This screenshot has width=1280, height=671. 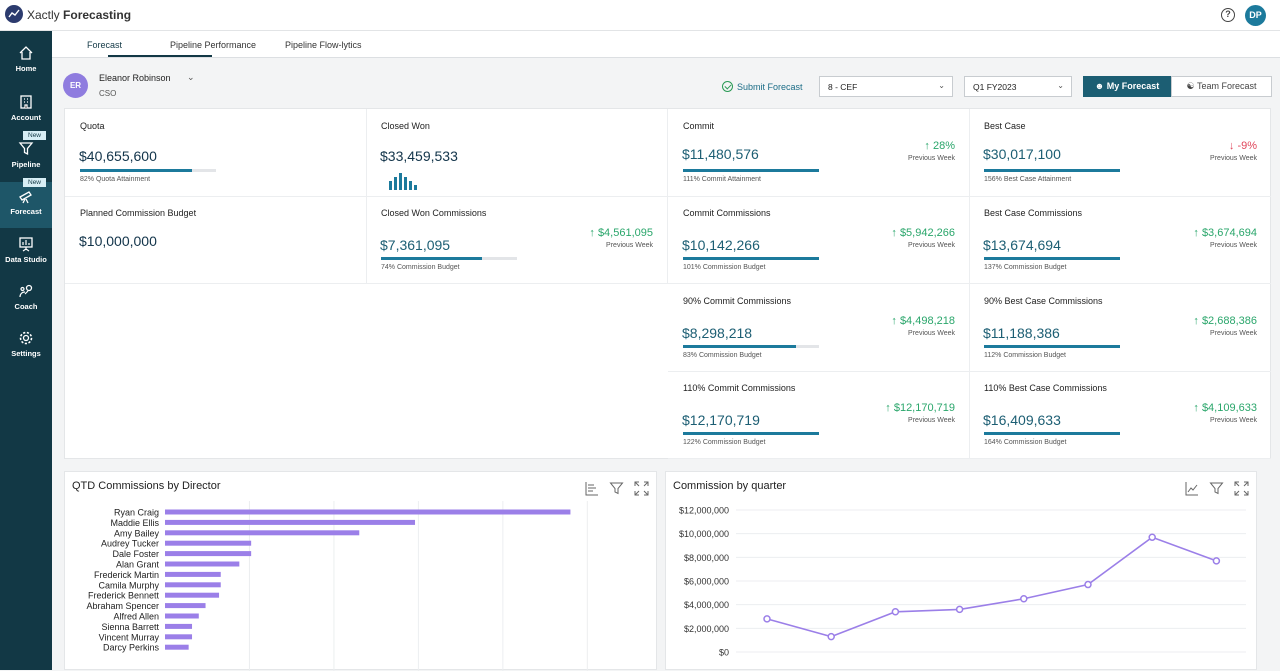 I want to click on chart-type-icon, so click(x=591, y=488).